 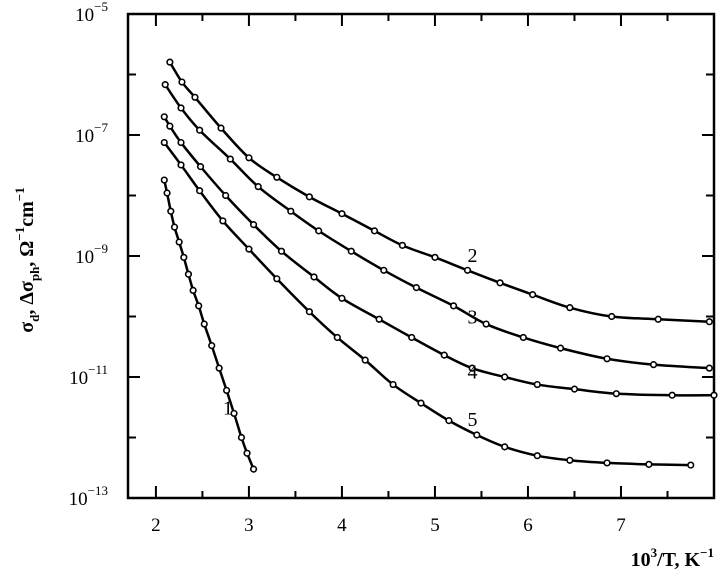 I want to click on y-tick-label: 10−13, so click(x=88, y=496).